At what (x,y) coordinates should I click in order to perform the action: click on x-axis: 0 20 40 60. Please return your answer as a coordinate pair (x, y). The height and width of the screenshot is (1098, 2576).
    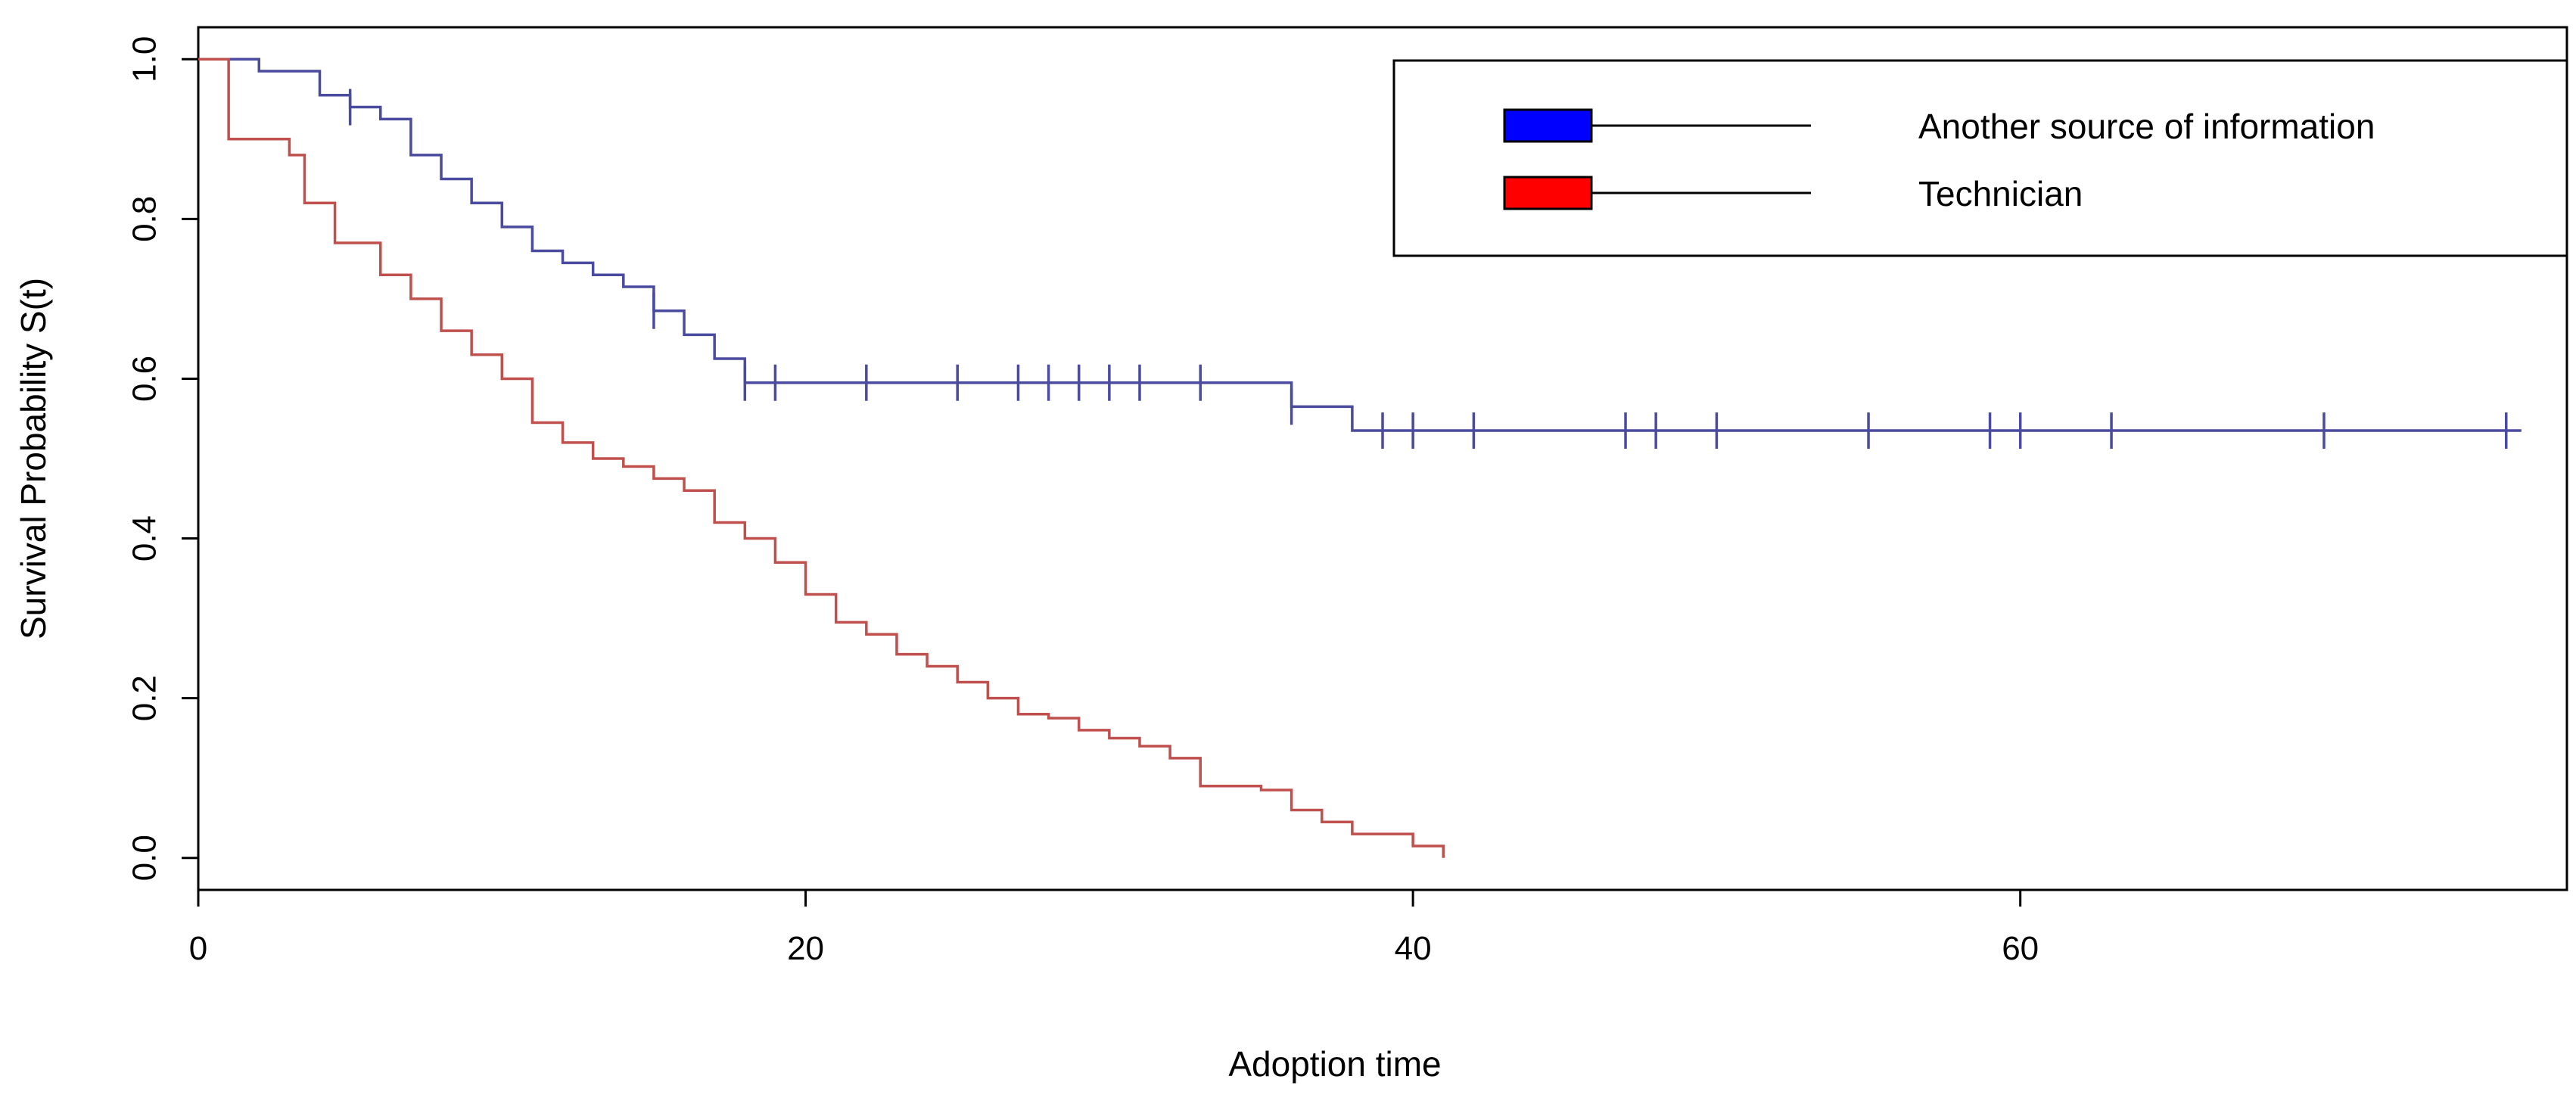
    Looking at the image, I should click on (1114, 928).